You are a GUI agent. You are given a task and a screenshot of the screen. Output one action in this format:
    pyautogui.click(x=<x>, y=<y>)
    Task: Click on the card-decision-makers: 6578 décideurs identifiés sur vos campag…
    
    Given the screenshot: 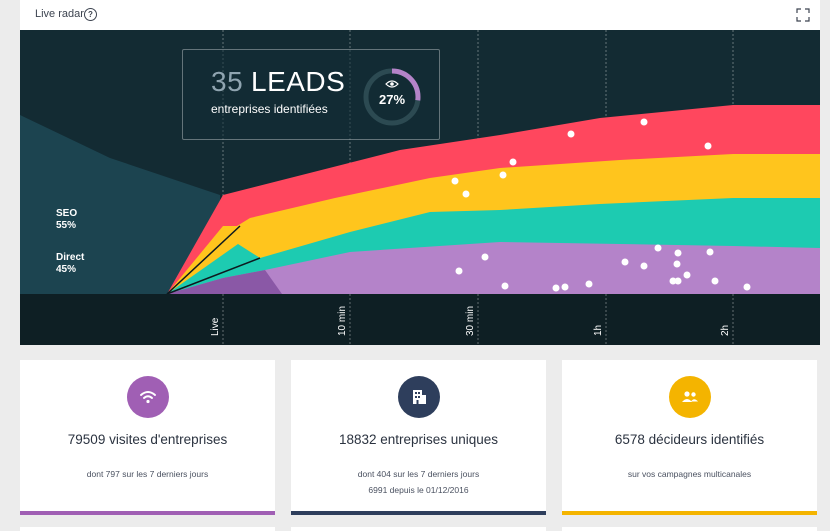 What is the action you would take?
    pyautogui.click(x=689, y=437)
    